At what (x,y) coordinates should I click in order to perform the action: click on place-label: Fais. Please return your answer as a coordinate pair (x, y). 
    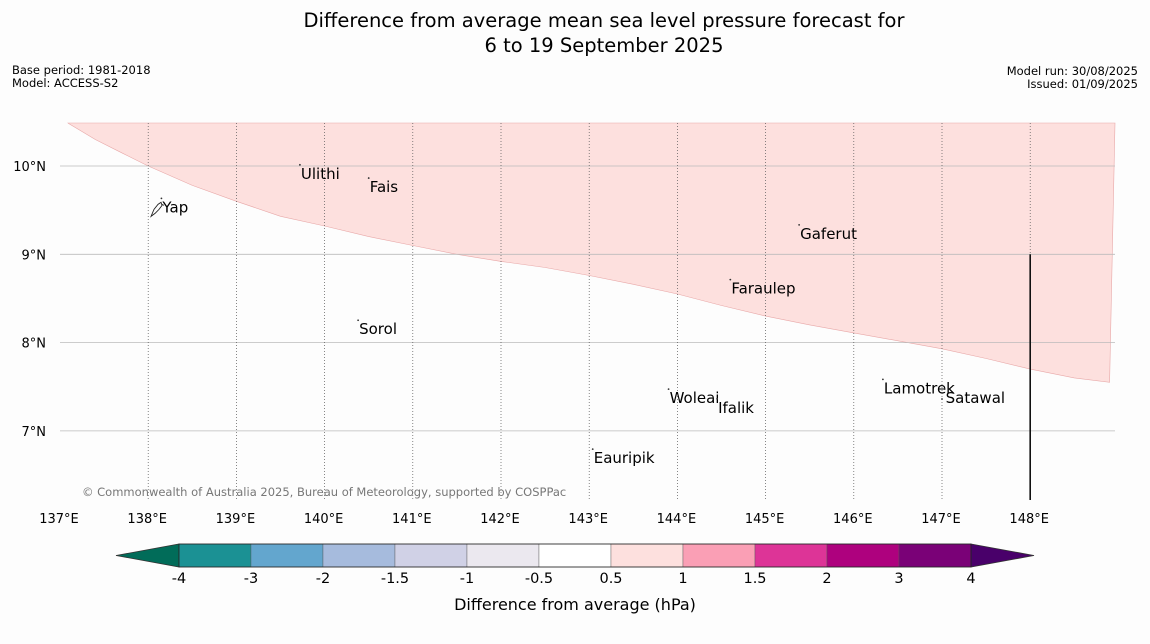
    Looking at the image, I should click on (384, 187).